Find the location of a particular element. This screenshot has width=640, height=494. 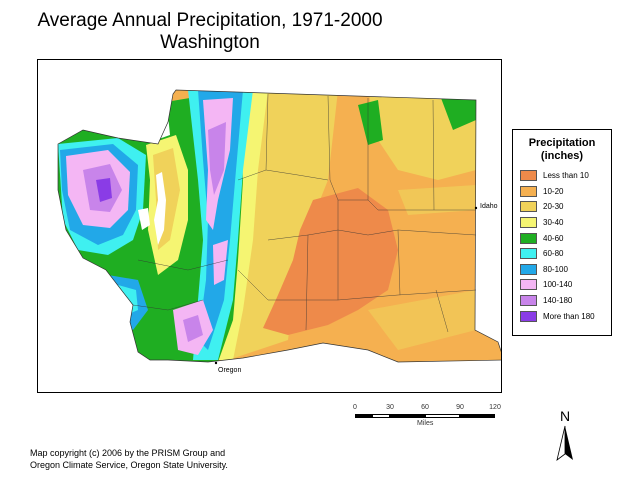

legend-item: 60-80 is located at coordinates (565, 254).